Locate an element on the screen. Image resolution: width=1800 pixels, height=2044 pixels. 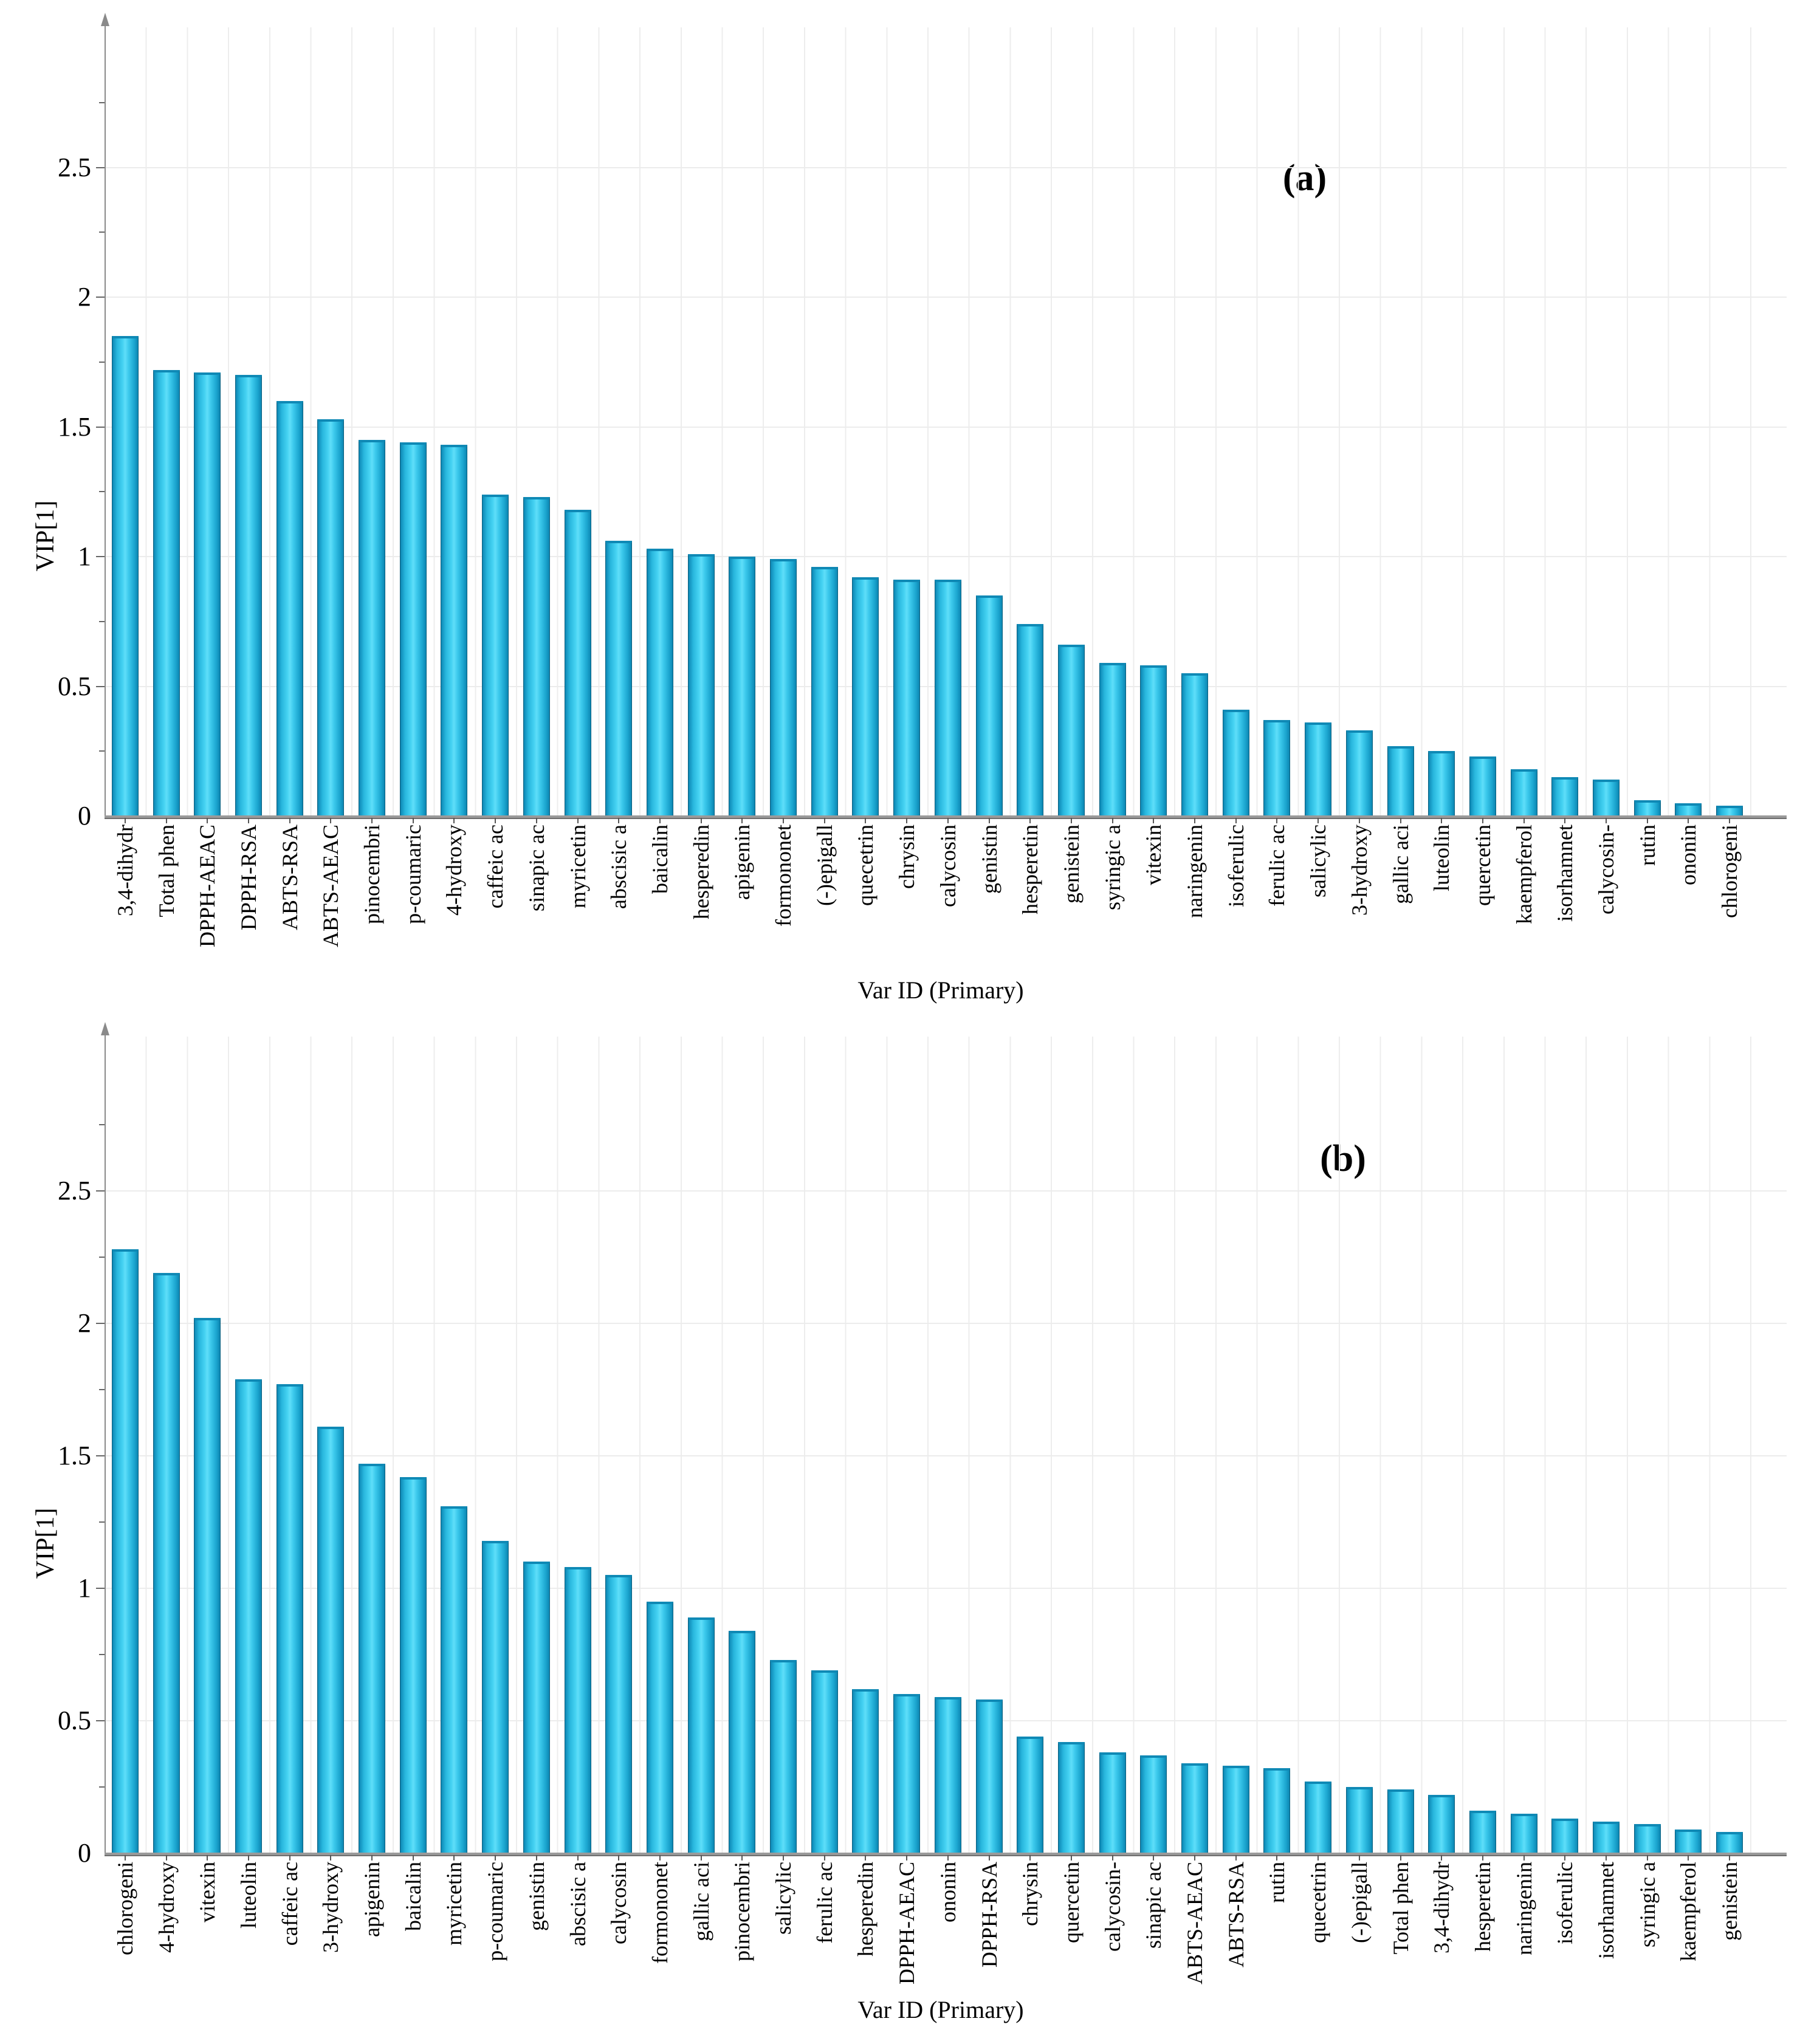
x-tick-label: syringic a is located at coordinates (1647, 1904).